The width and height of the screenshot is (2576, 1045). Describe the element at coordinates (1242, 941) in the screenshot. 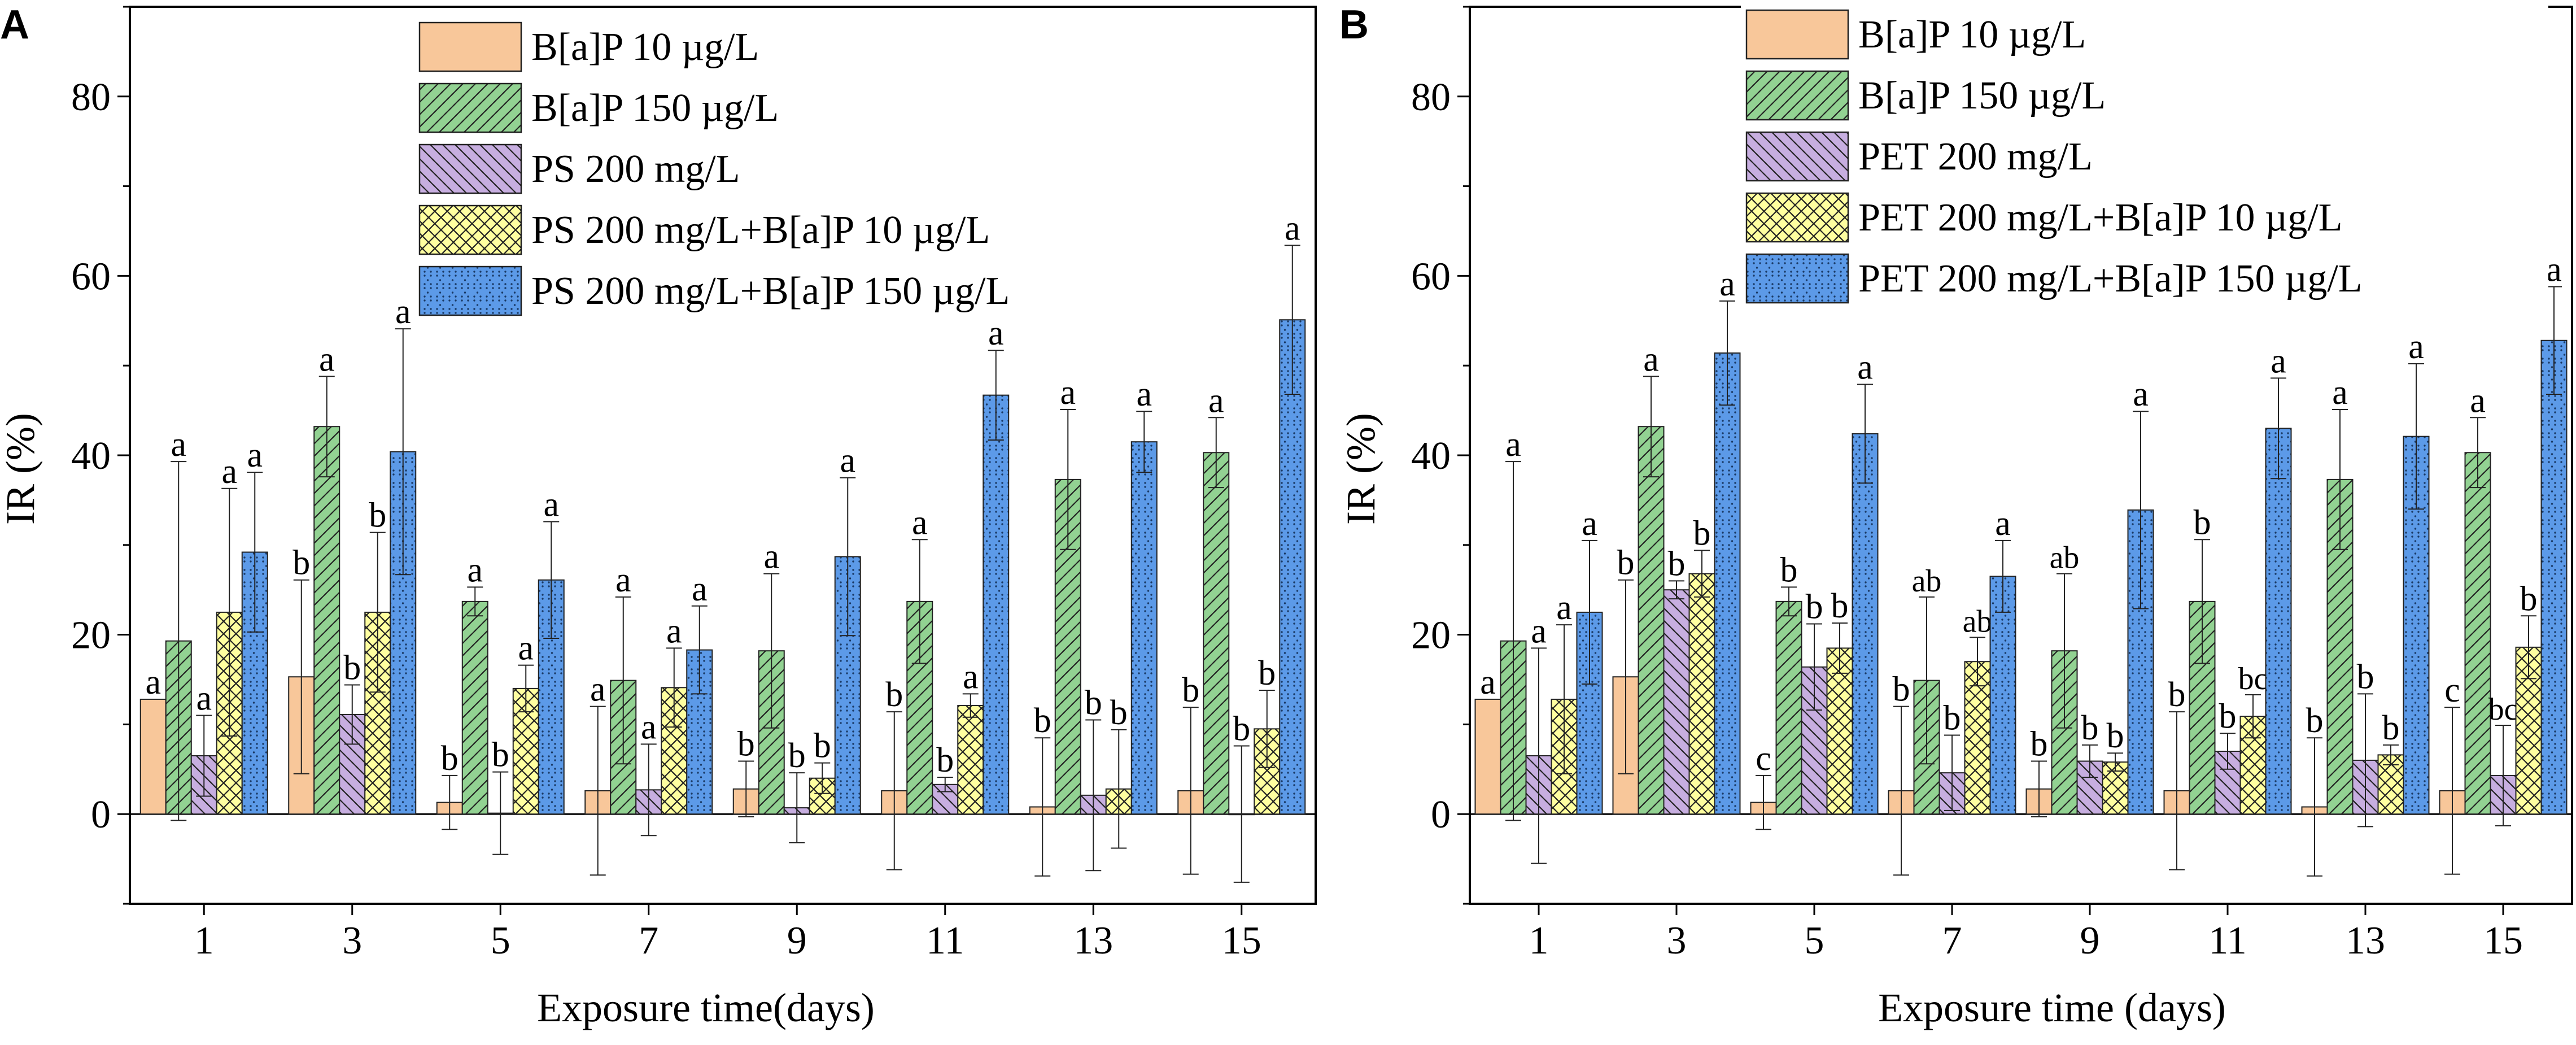

I see `x-tick-label: 15` at that location.